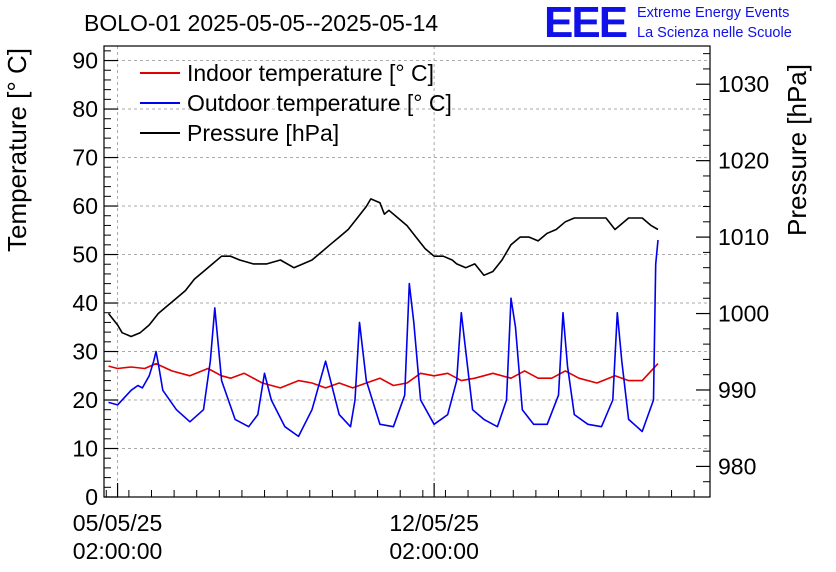 Image resolution: width=836 pixels, height=572 pixels. Describe the element at coordinates (85, 206) in the screenshot. I see `y-tick-label: 60` at that location.